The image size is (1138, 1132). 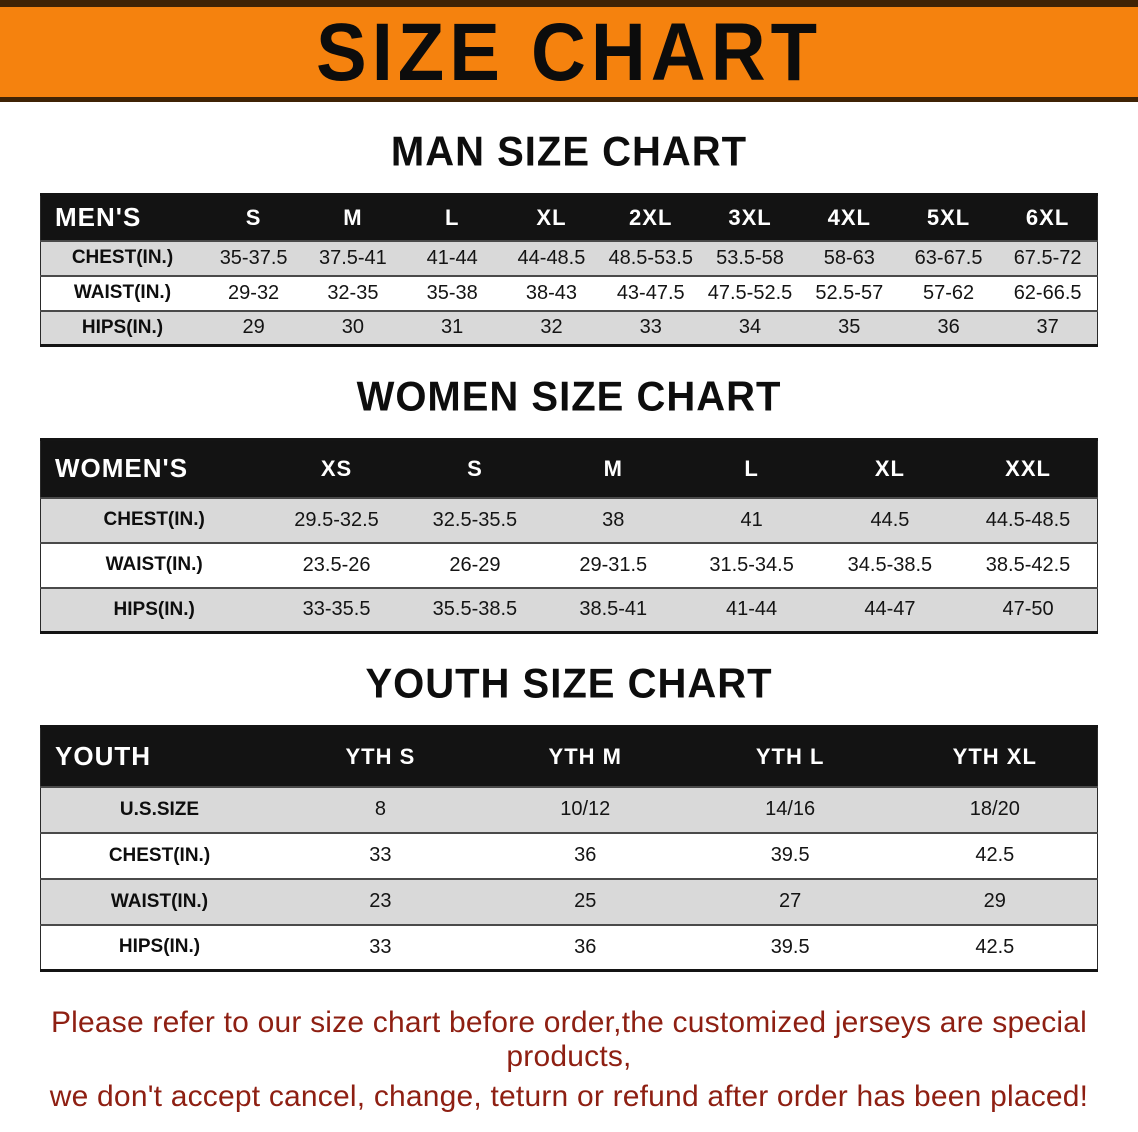 What do you see at coordinates (613, 564) in the screenshot?
I see `size-value: 29-31.5` at bounding box center [613, 564].